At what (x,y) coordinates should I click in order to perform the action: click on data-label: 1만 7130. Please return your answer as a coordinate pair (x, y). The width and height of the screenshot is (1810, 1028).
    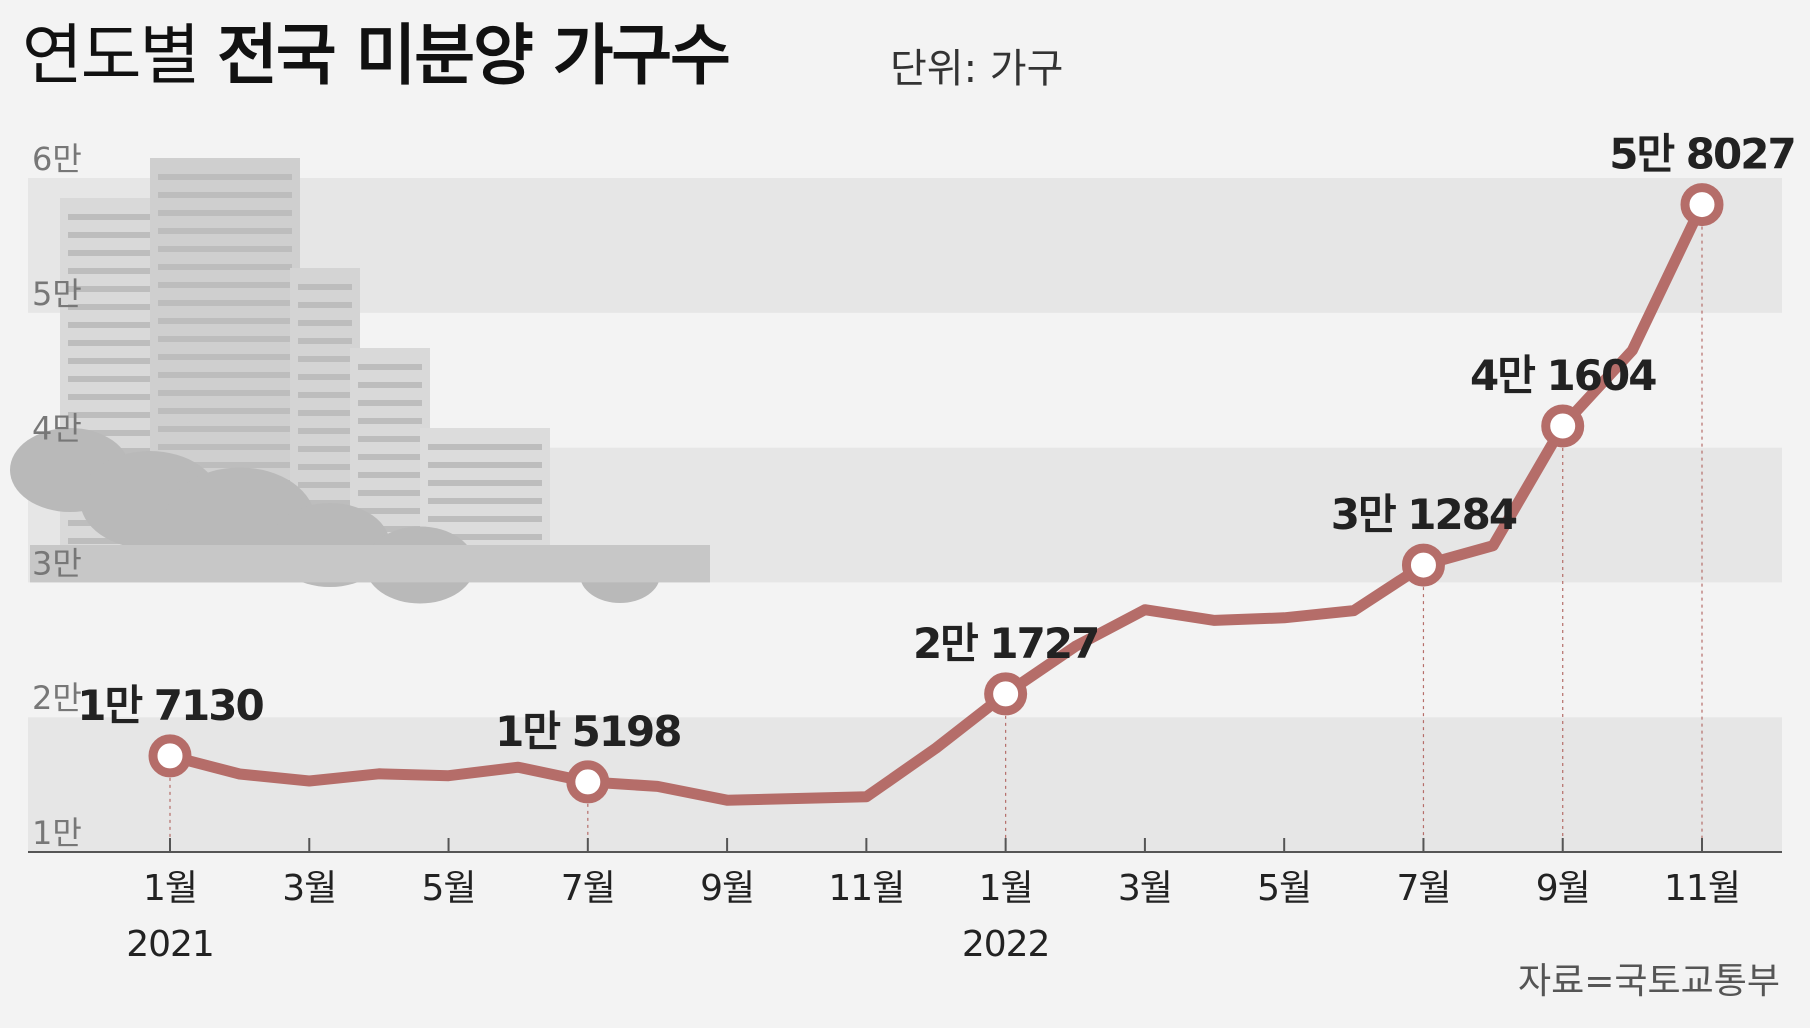
    Looking at the image, I should click on (170, 705).